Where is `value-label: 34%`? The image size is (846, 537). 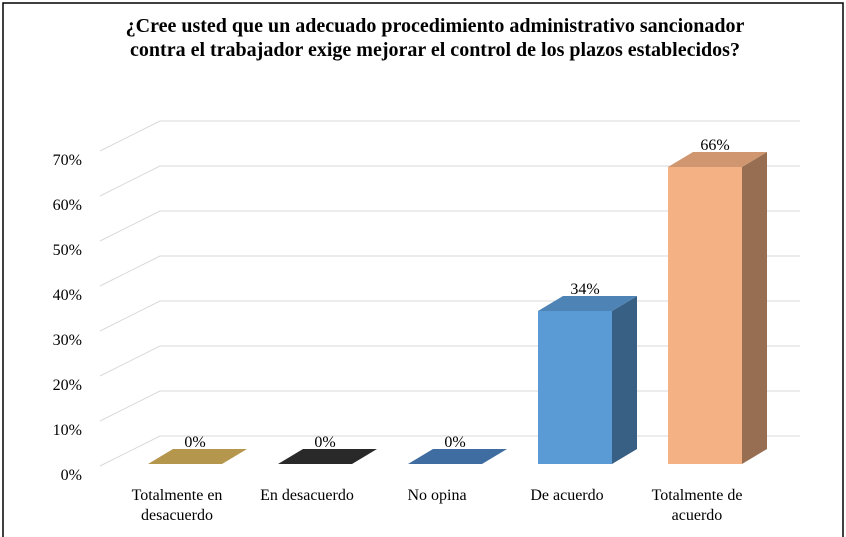
value-label: 34% is located at coordinates (584, 289).